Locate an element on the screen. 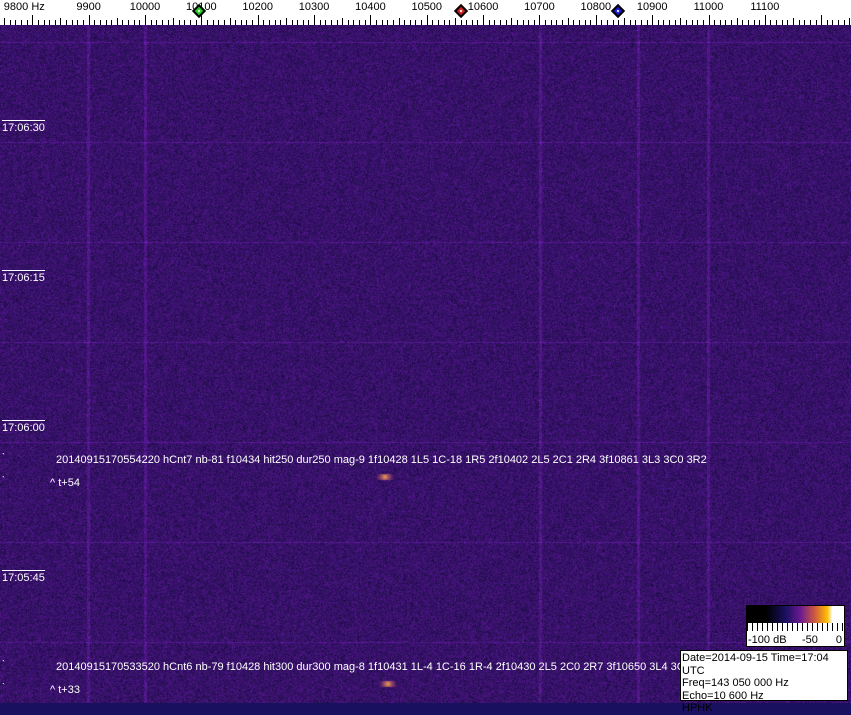  time-label: 17:06:30 is located at coordinates (23, 127).